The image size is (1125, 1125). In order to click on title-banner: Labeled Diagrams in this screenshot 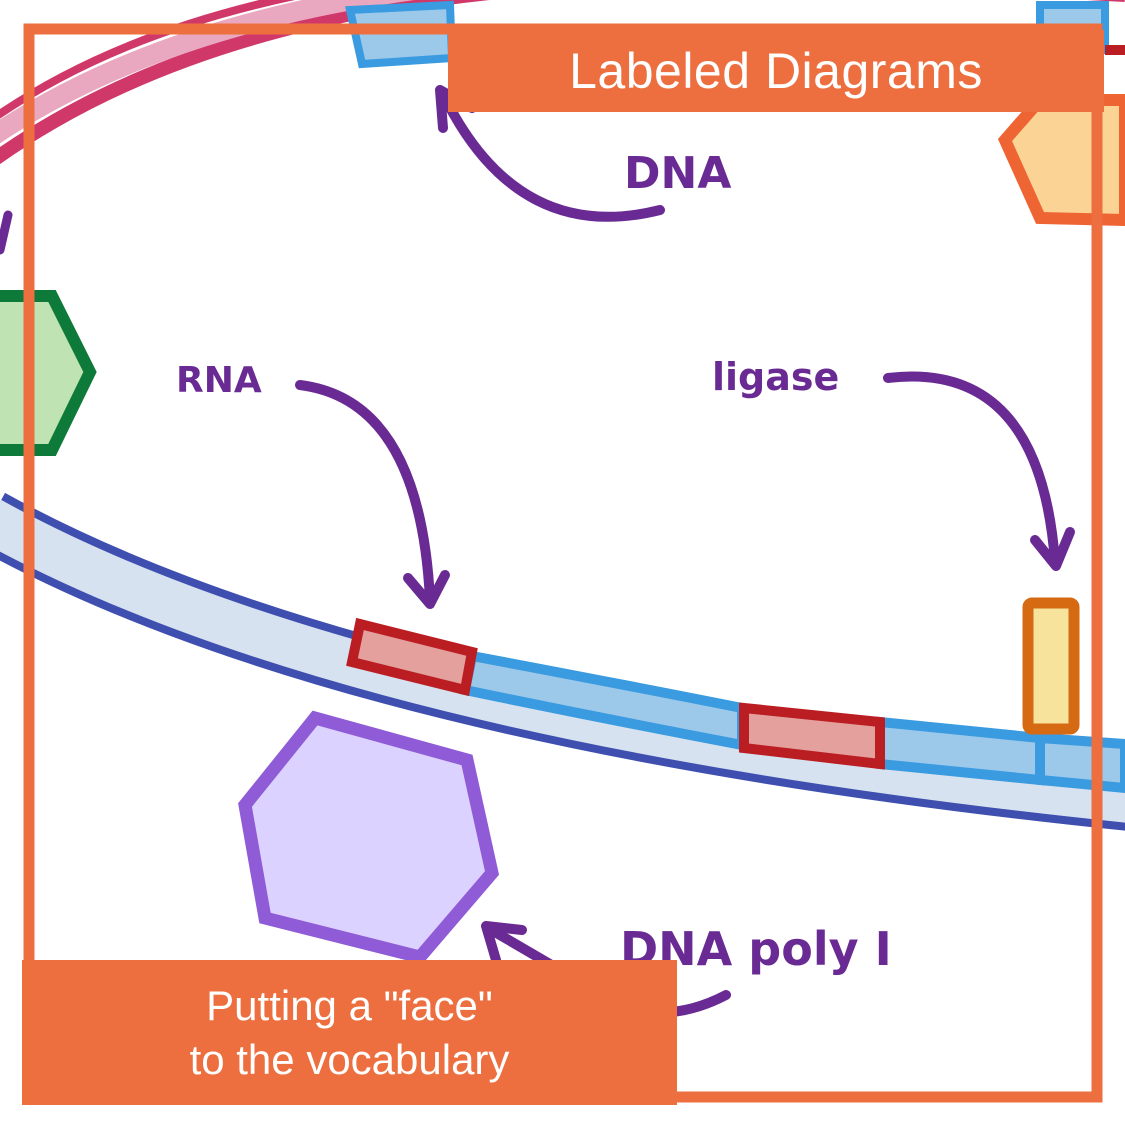, I will do `click(776, 71)`.